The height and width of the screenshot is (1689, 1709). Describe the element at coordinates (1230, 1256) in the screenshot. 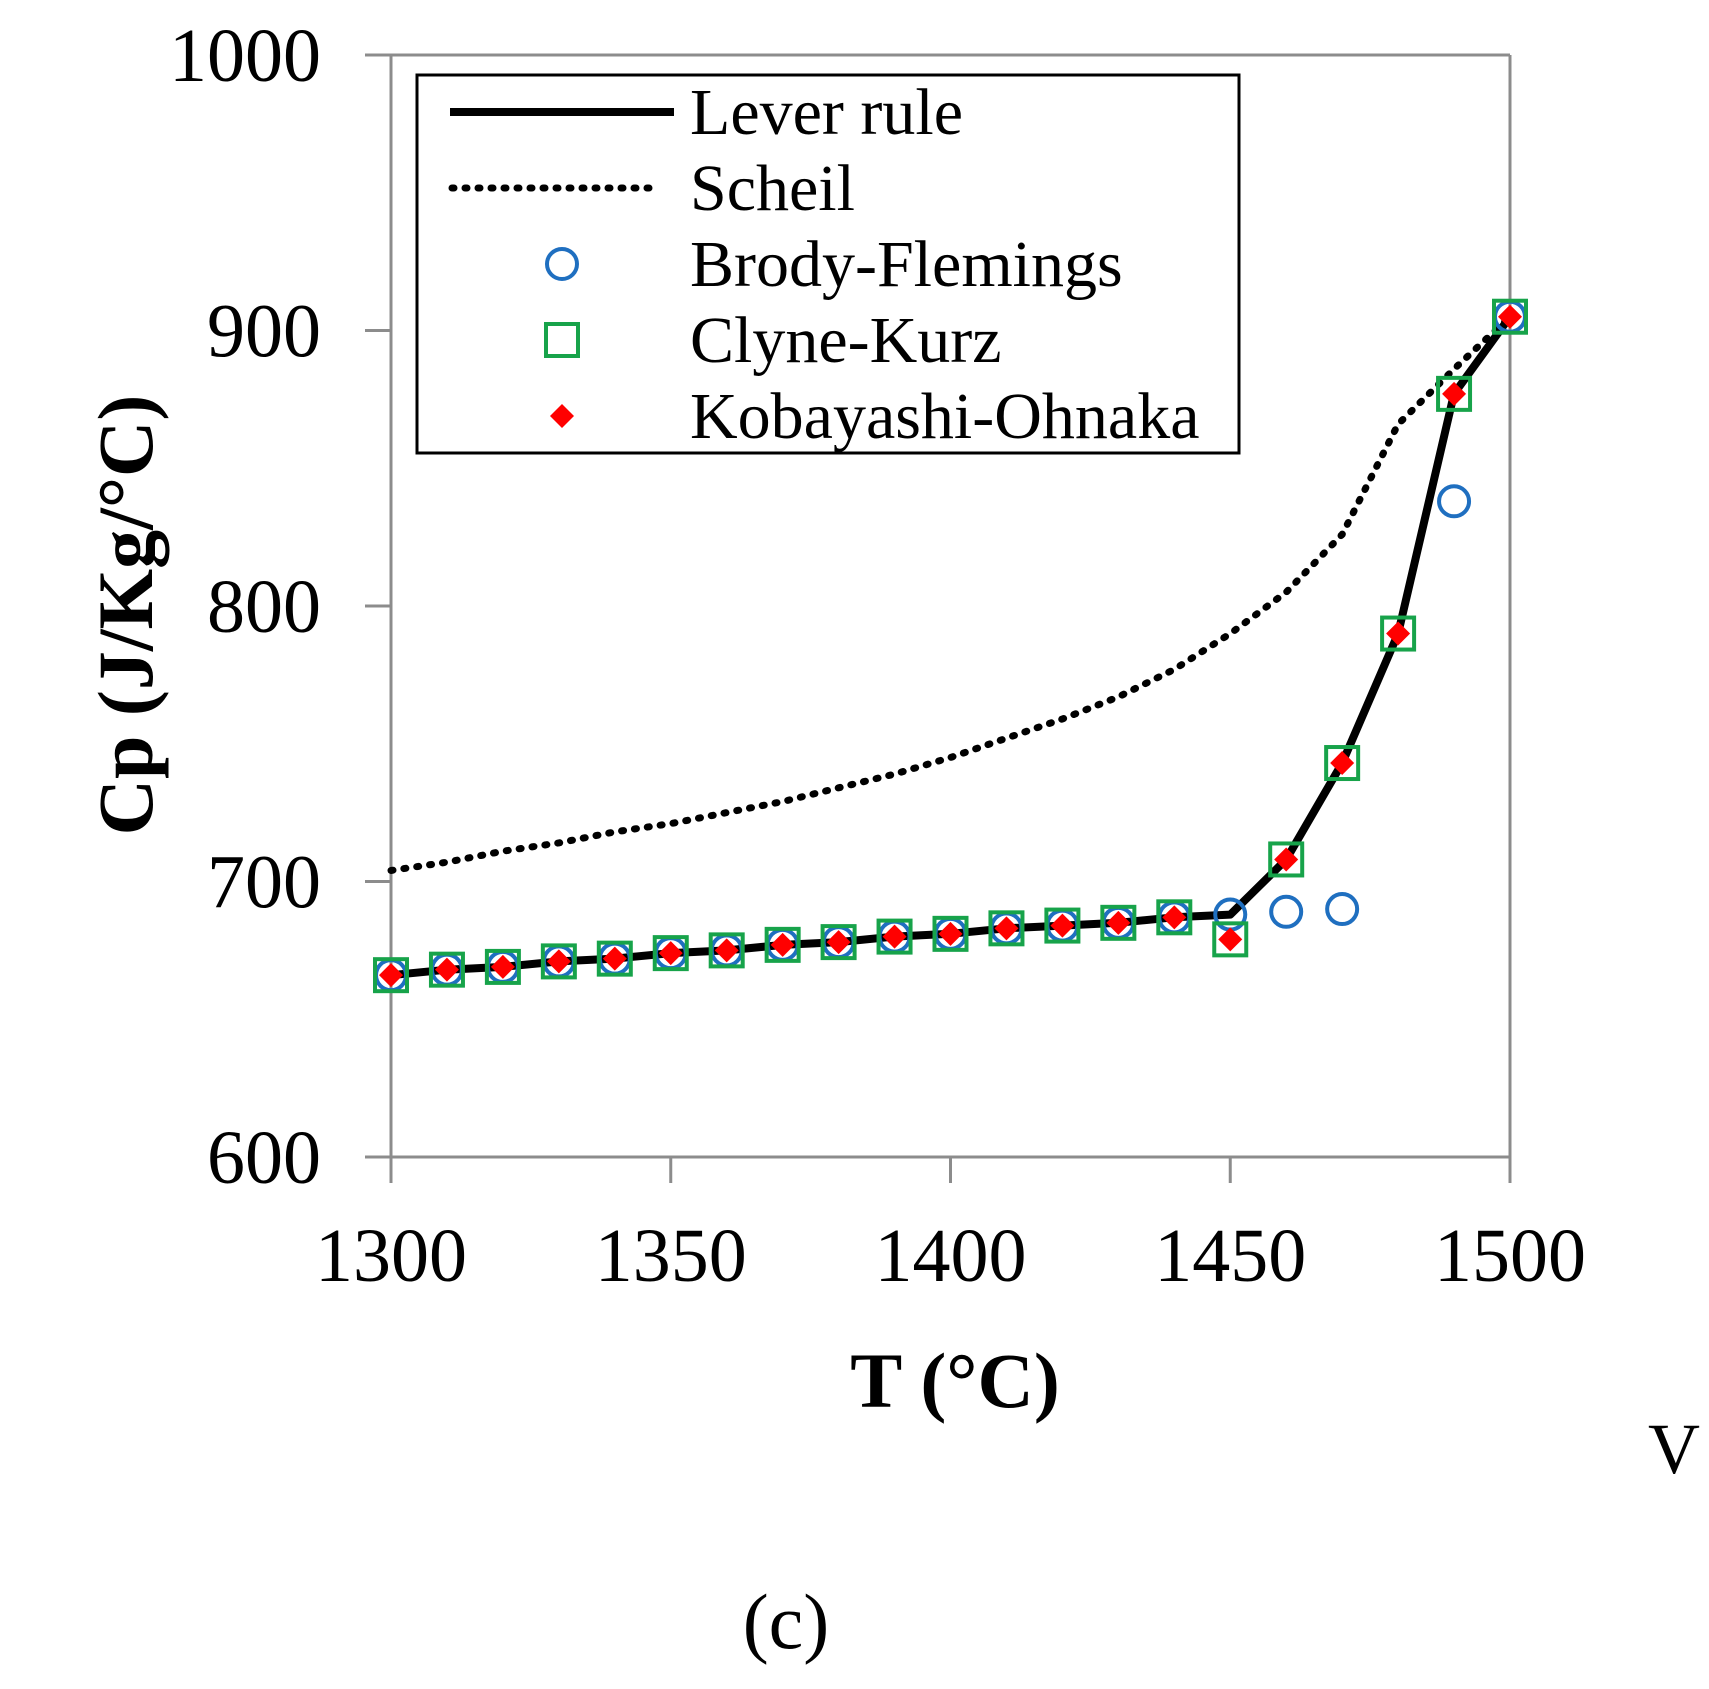

I see `x-tick-label: 1450` at that location.